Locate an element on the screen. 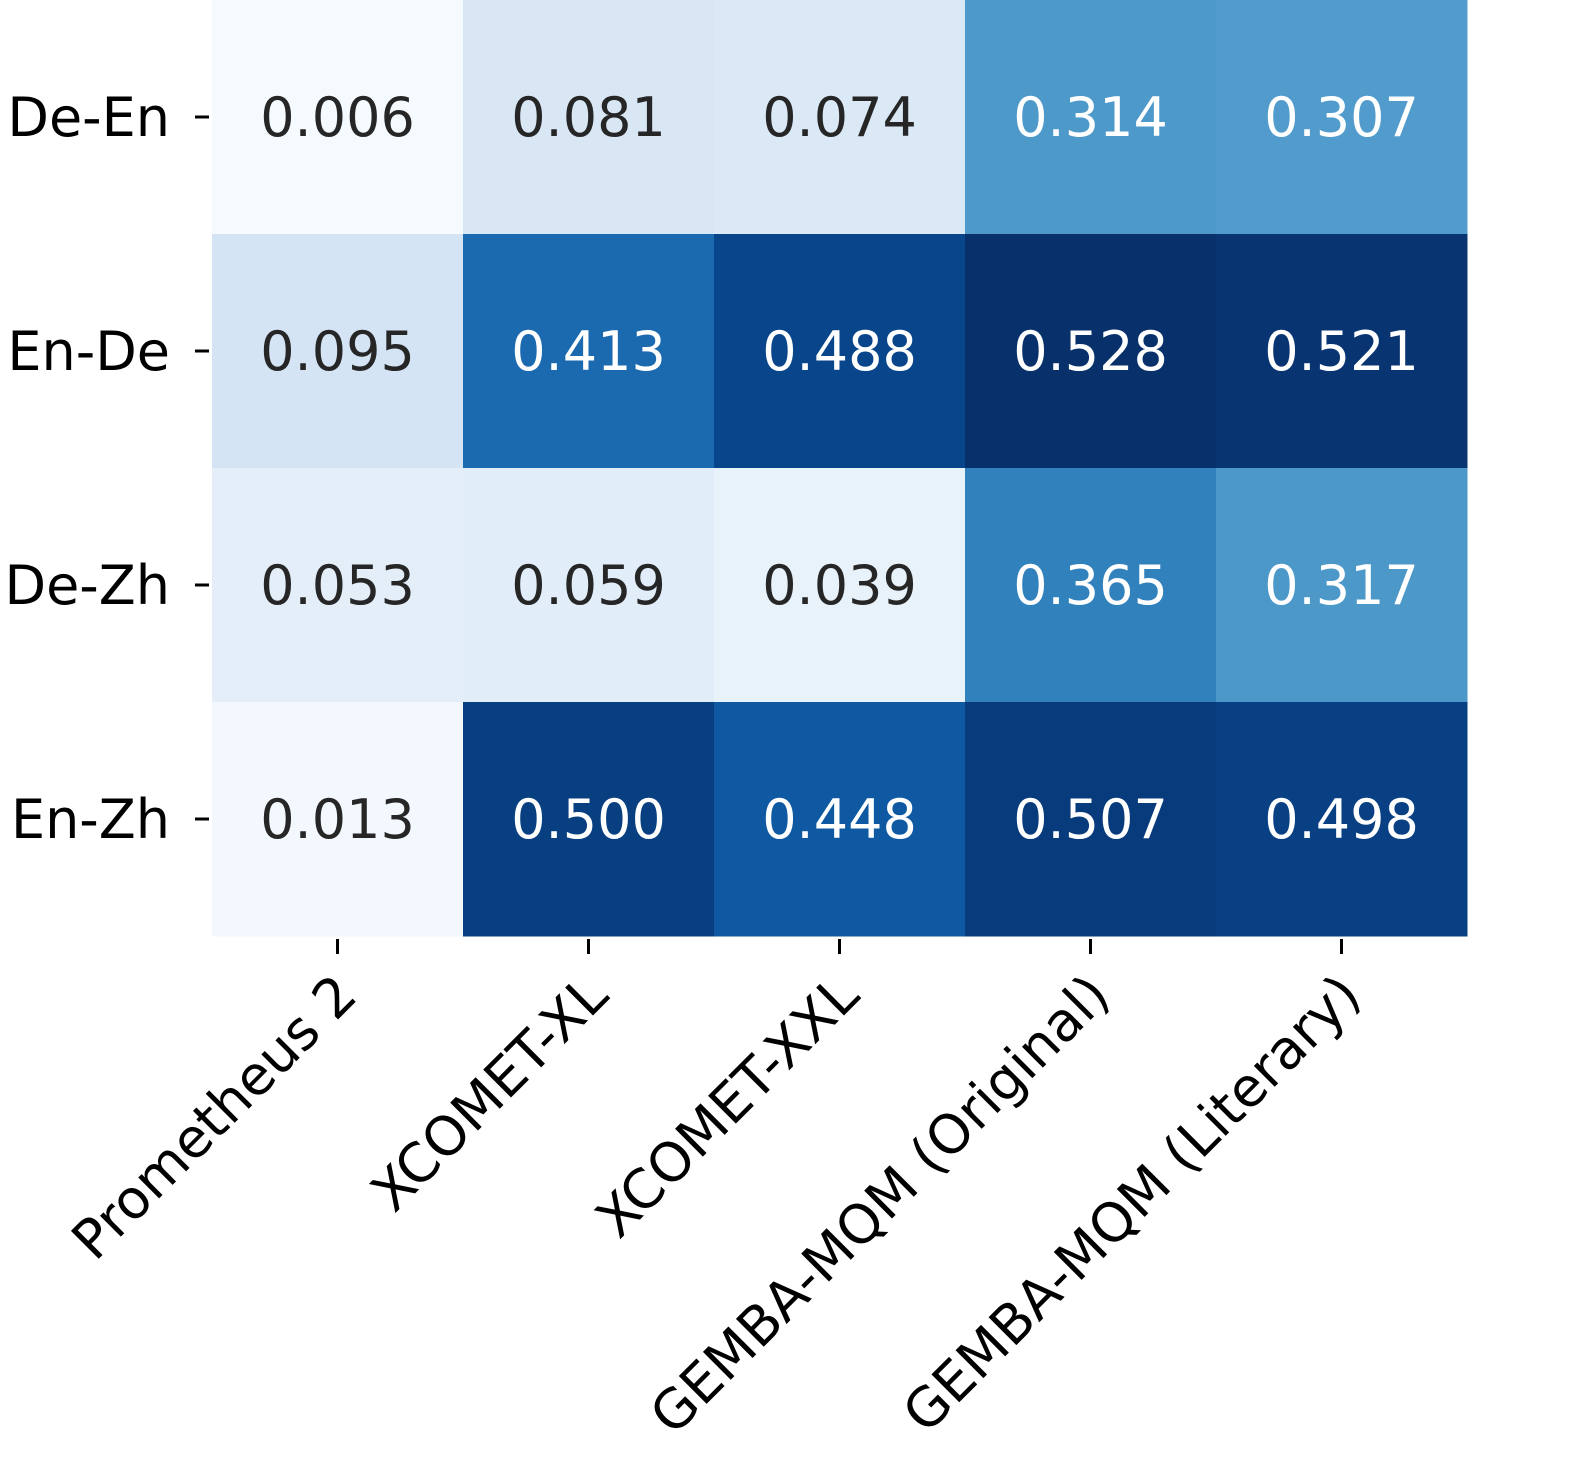 This screenshot has height=1463, width=1580. cell-value-label: 0.074 is located at coordinates (839, 117).